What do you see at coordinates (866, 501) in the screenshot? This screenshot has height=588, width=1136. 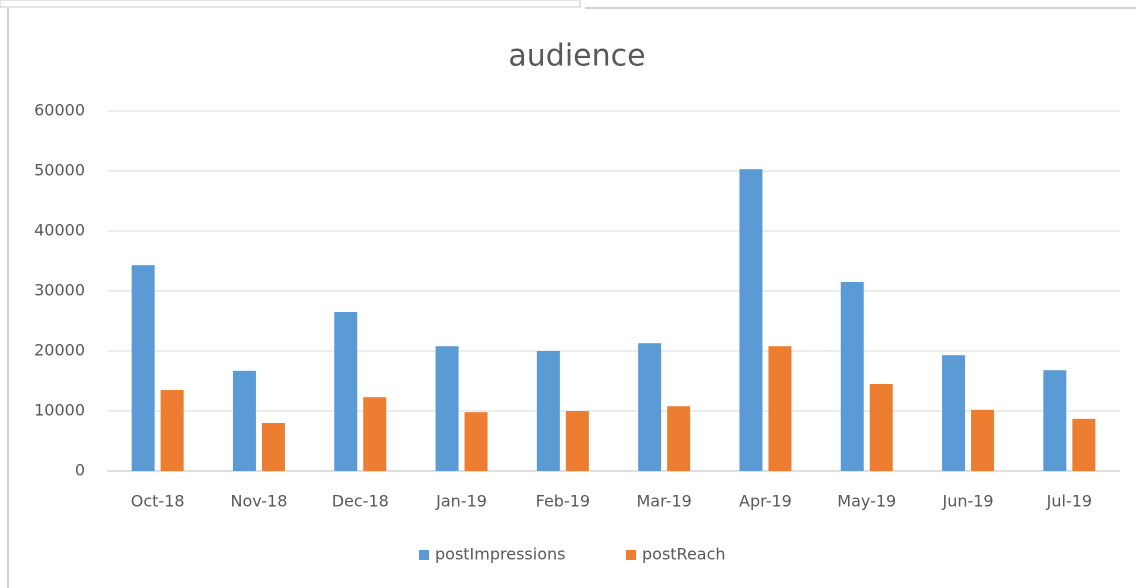 I see `x-tick-label: May-19` at bounding box center [866, 501].